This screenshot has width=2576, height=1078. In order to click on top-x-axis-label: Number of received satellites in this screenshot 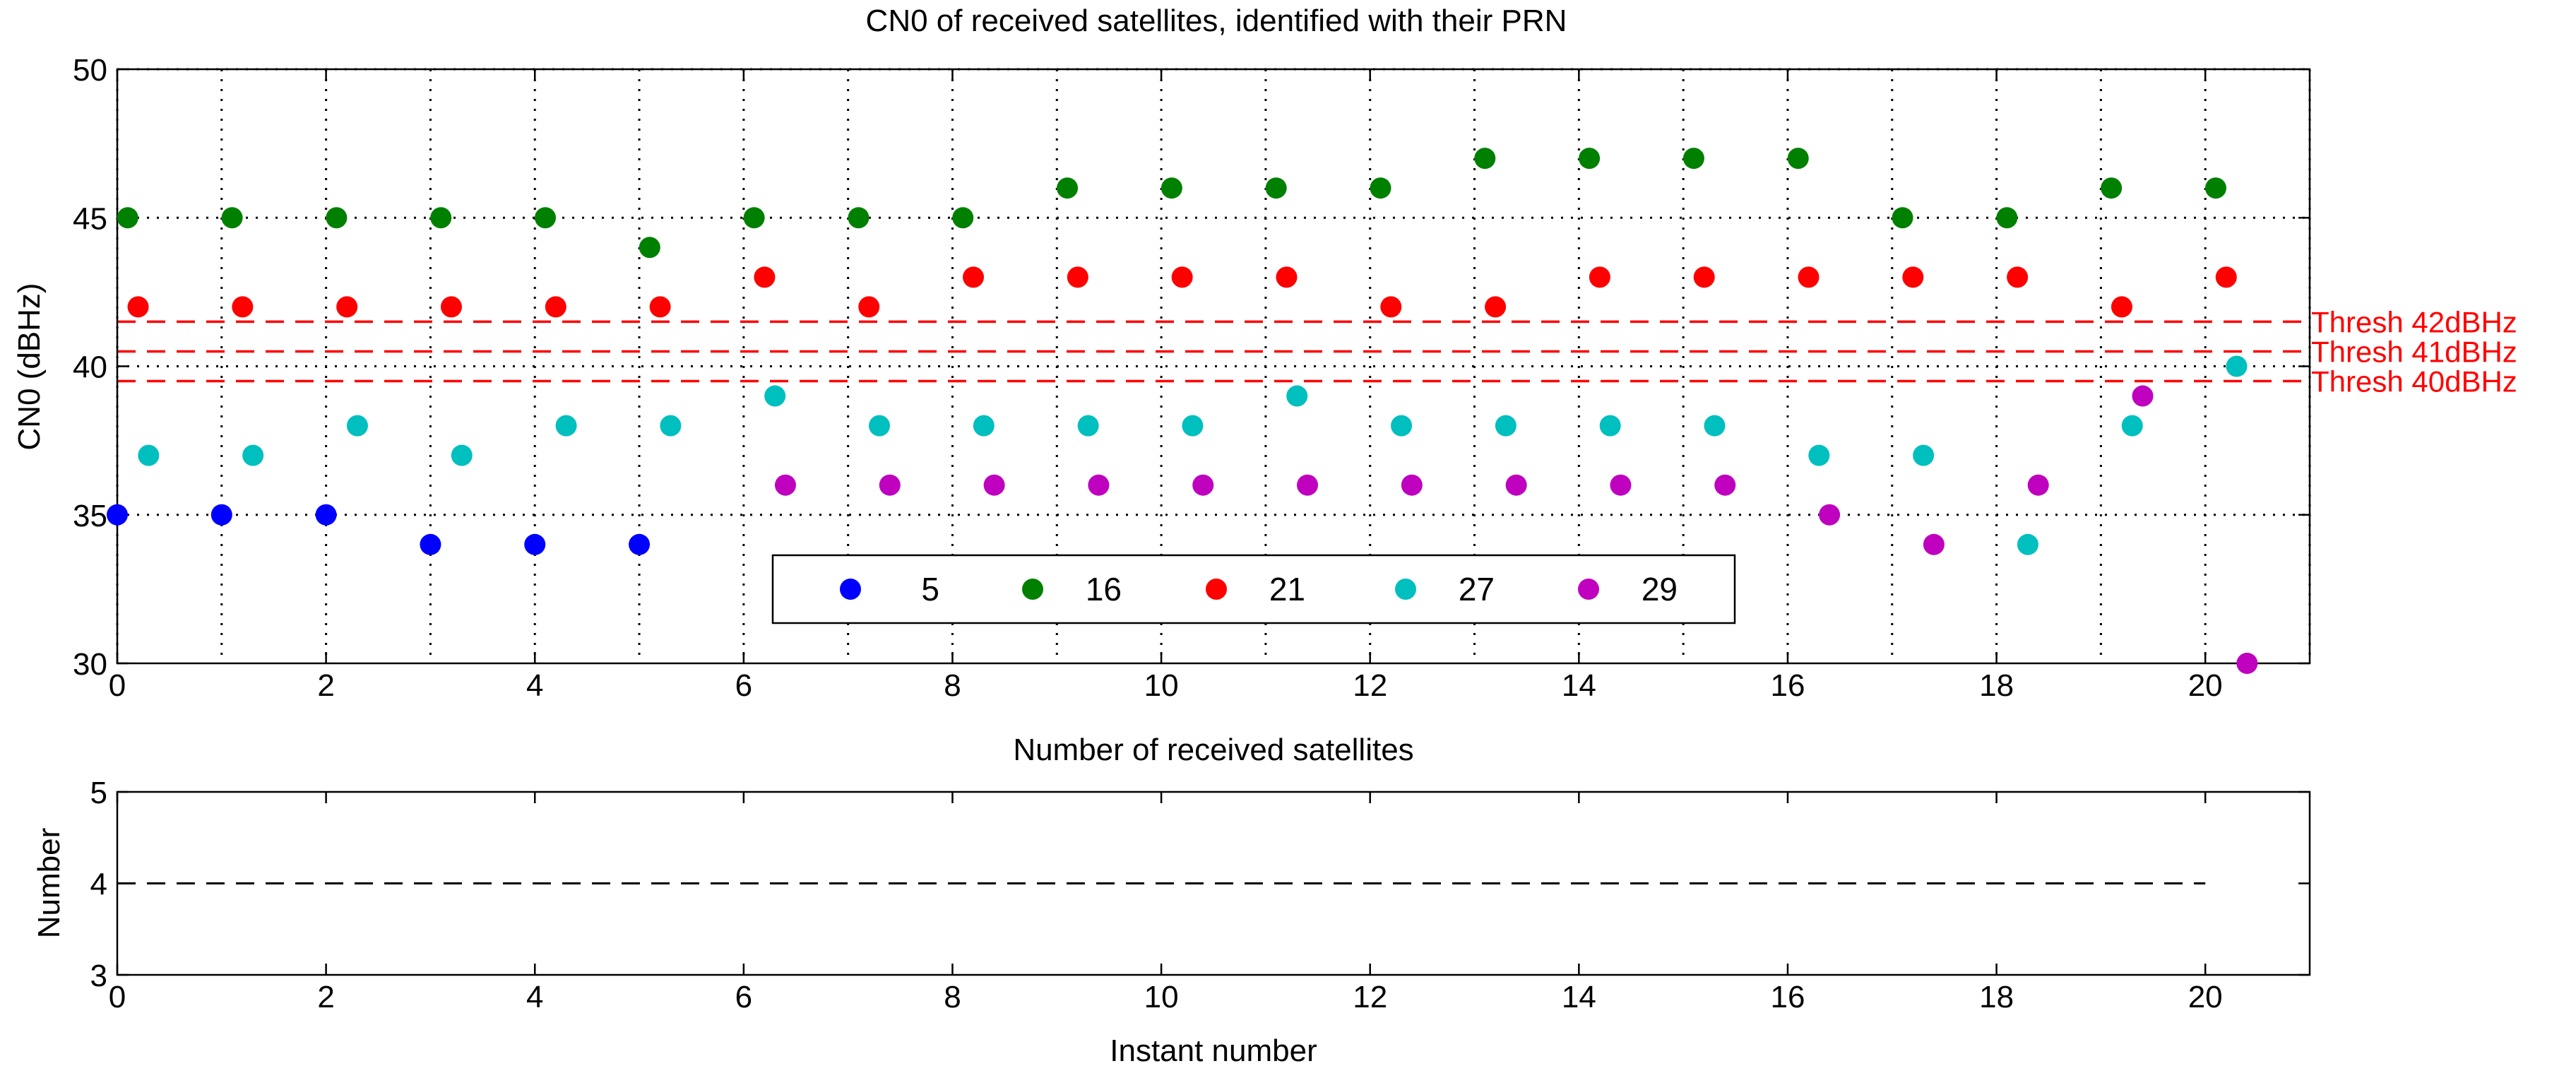, I will do `click(1213, 750)`.